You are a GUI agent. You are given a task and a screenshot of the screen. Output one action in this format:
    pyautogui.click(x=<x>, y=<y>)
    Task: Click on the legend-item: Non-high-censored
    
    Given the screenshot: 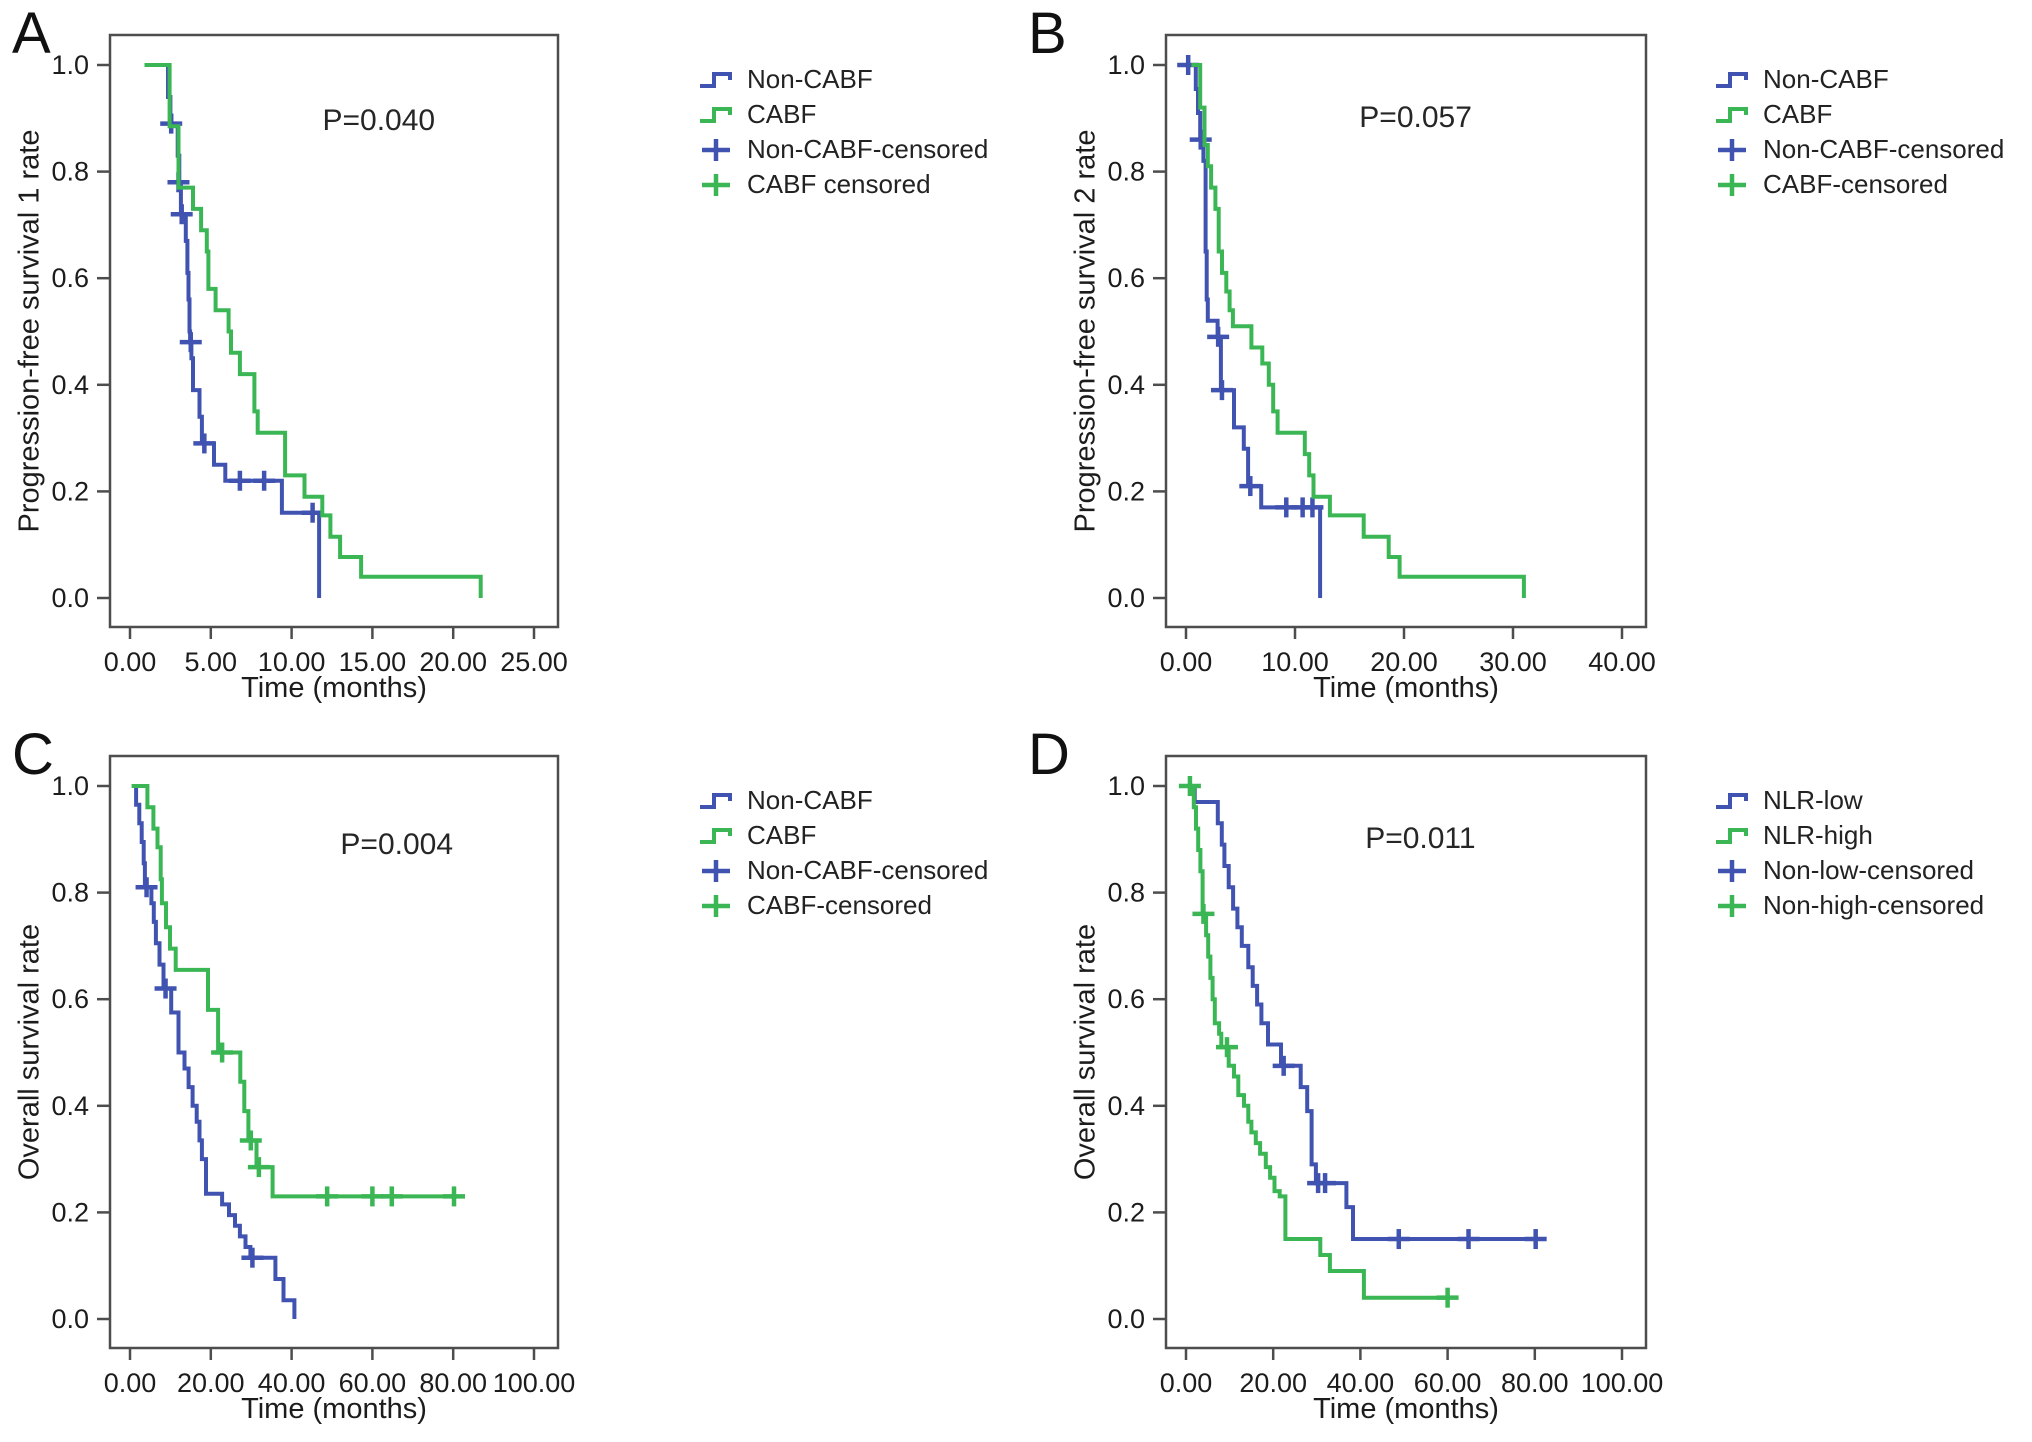 What is the action you would take?
    pyautogui.click(x=1849, y=905)
    